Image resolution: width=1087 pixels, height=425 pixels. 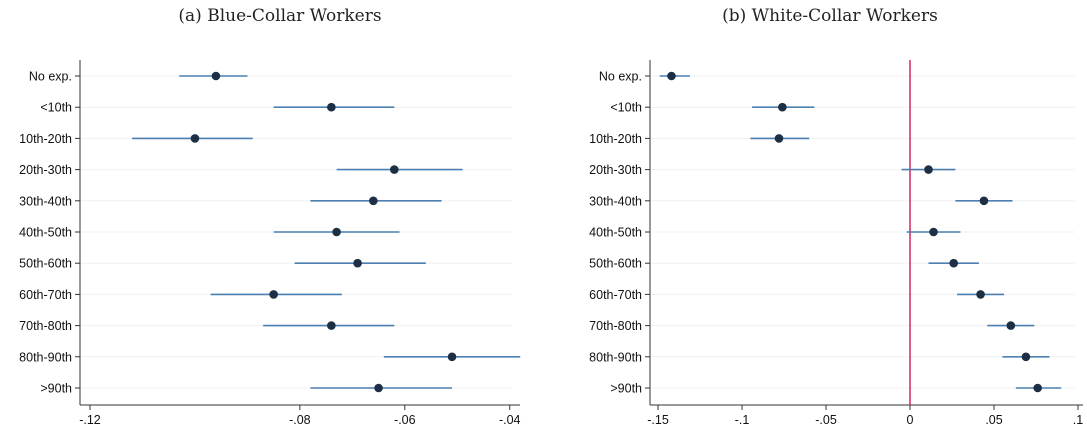 I want to click on chart-b-x-tick-label: .05, so click(x=993, y=419).